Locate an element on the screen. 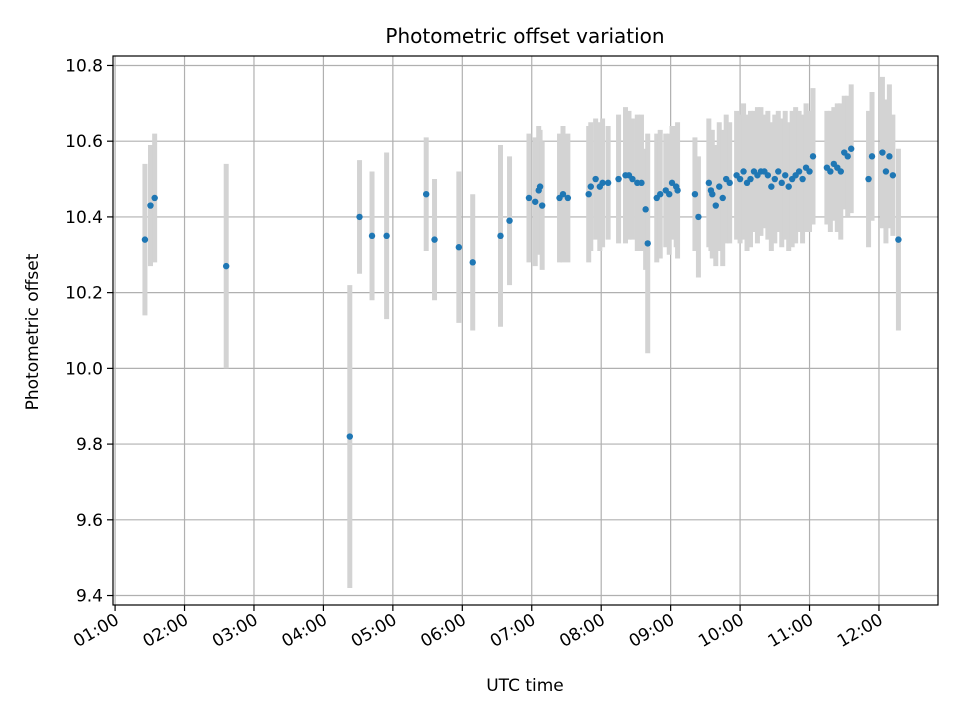 The height and width of the screenshot is (720, 960). x-tick-label: 12:00 is located at coordinates (860, 631).